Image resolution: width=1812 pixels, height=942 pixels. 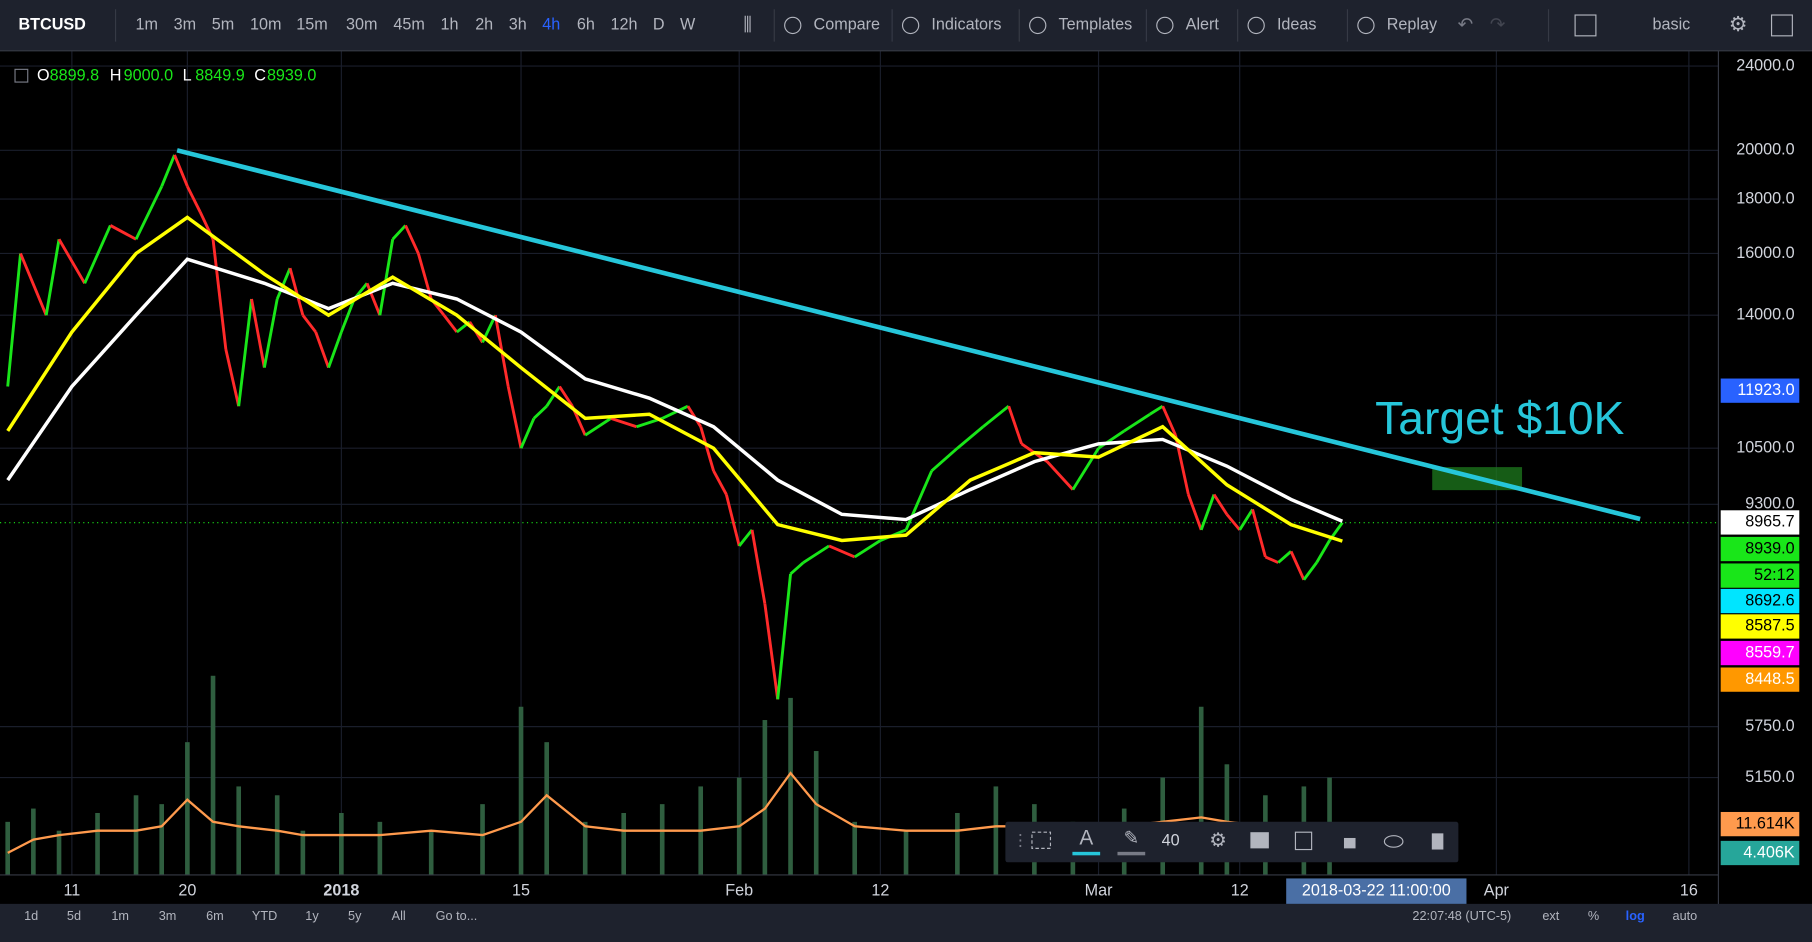 What do you see at coordinates (116, 76) in the screenshot?
I see `legend-key: H` at bounding box center [116, 76].